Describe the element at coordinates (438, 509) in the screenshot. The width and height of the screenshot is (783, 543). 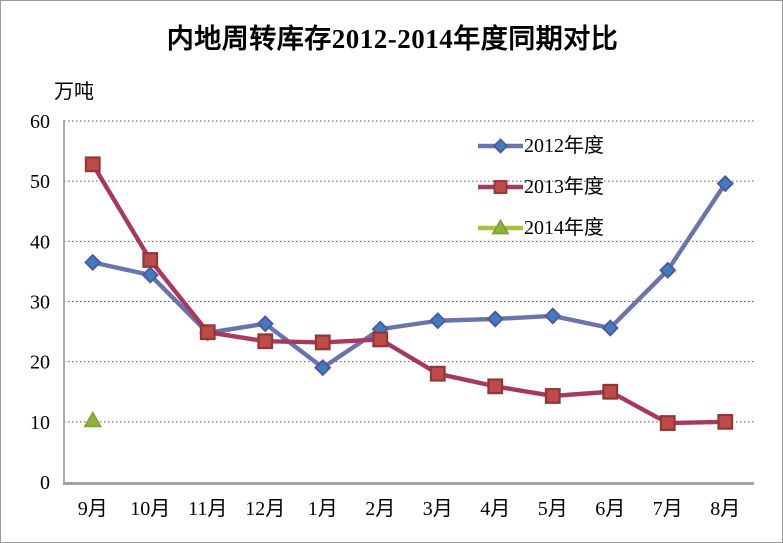
I see `x-axis-label: 3月` at that location.